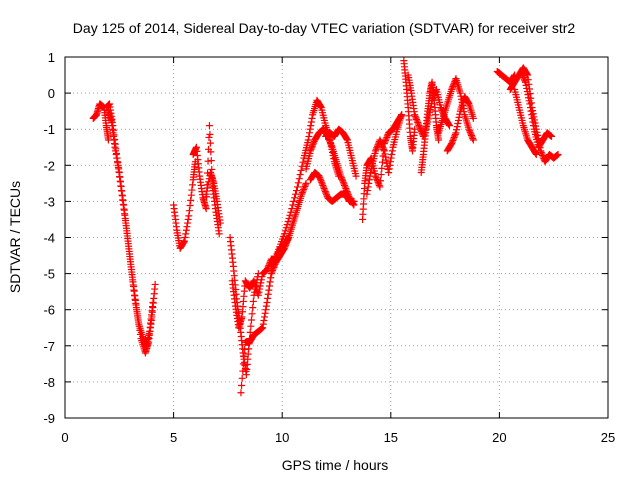 The width and height of the screenshot is (640, 480). What do you see at coordinates (49, 418) in the screenshot?
I see `y-tick-label: -9` at bounding box center [49, 418].